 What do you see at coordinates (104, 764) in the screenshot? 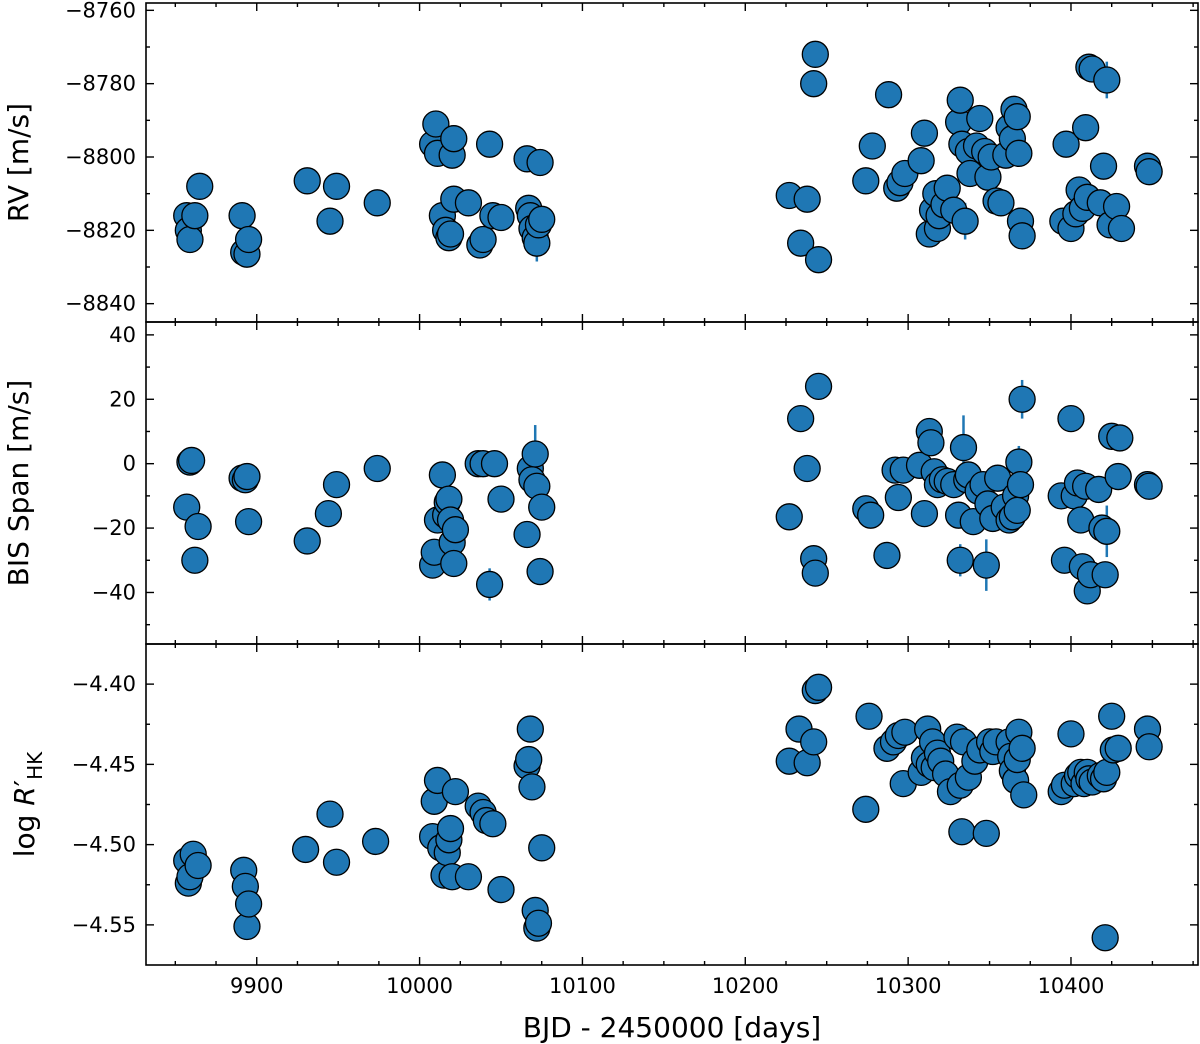
I see `y-tick-label: −4.45` at bounding box center [104, 764].